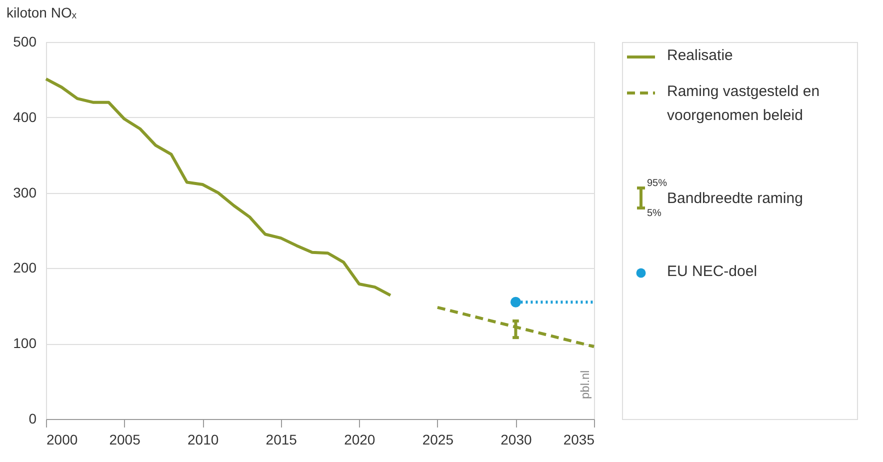  Describe the element at coordinates (25, 268) in the screenshot. I see `y-tick-label: 200` at that location.